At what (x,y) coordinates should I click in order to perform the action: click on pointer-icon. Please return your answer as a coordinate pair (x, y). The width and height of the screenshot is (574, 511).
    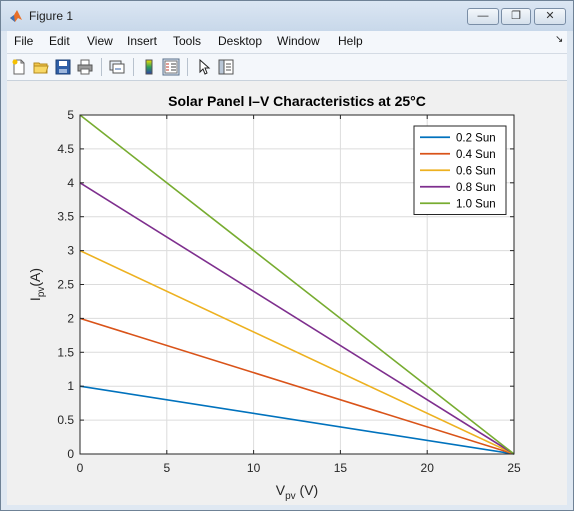
    Looking at the image, I should click on (204, 67).